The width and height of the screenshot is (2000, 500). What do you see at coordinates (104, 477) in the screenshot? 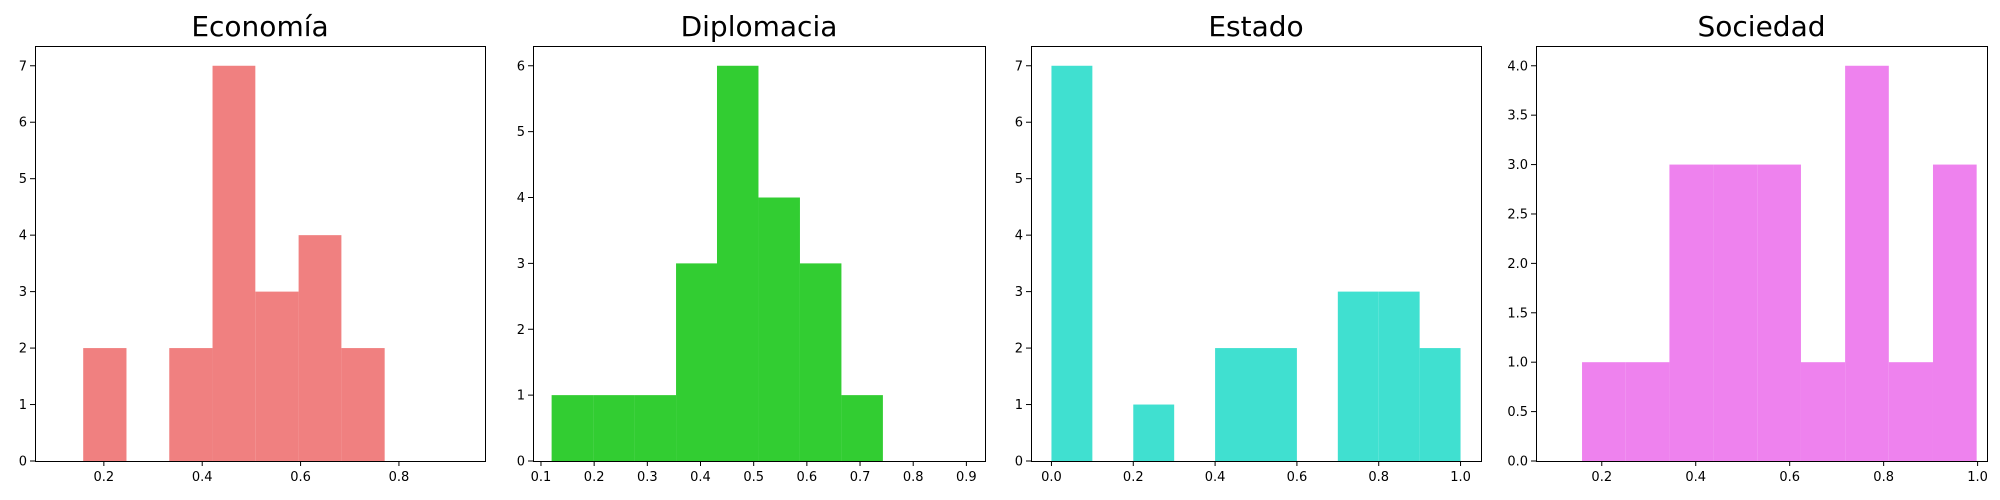
I see `economia-x-tick-label: 0.2` at bounding box center [104, 477].